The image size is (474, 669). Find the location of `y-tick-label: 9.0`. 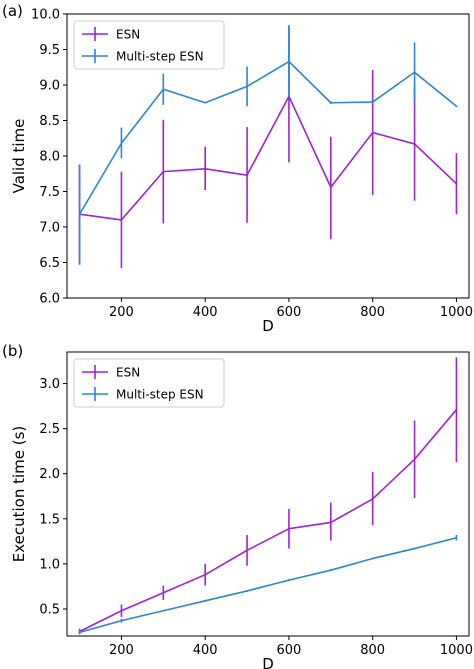

y-tick-label: 9.0 is located at coordinates (49, 86).